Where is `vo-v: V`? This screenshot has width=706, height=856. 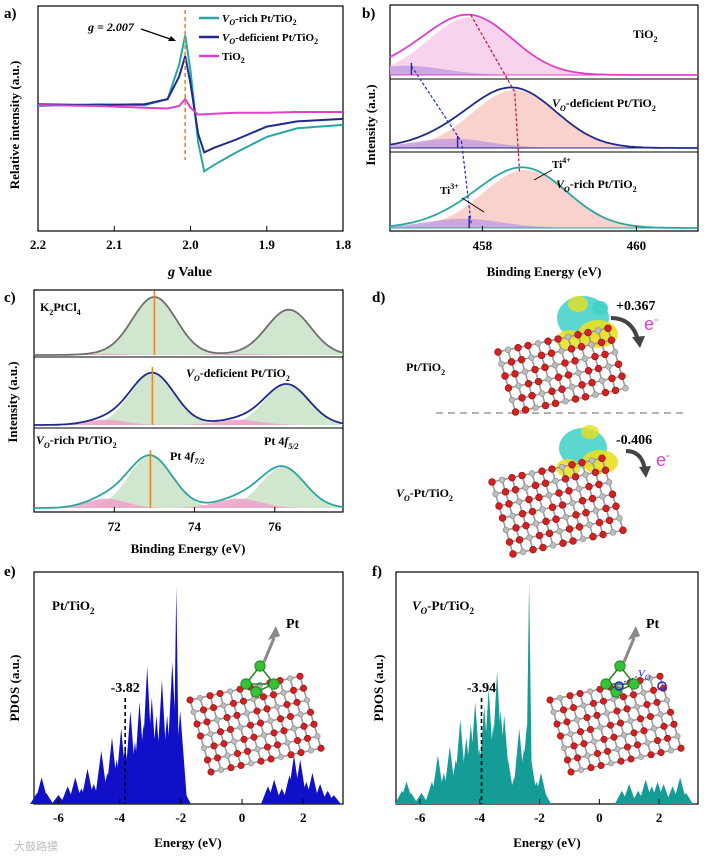
vo-v: V is located at coordinates (642, 674).